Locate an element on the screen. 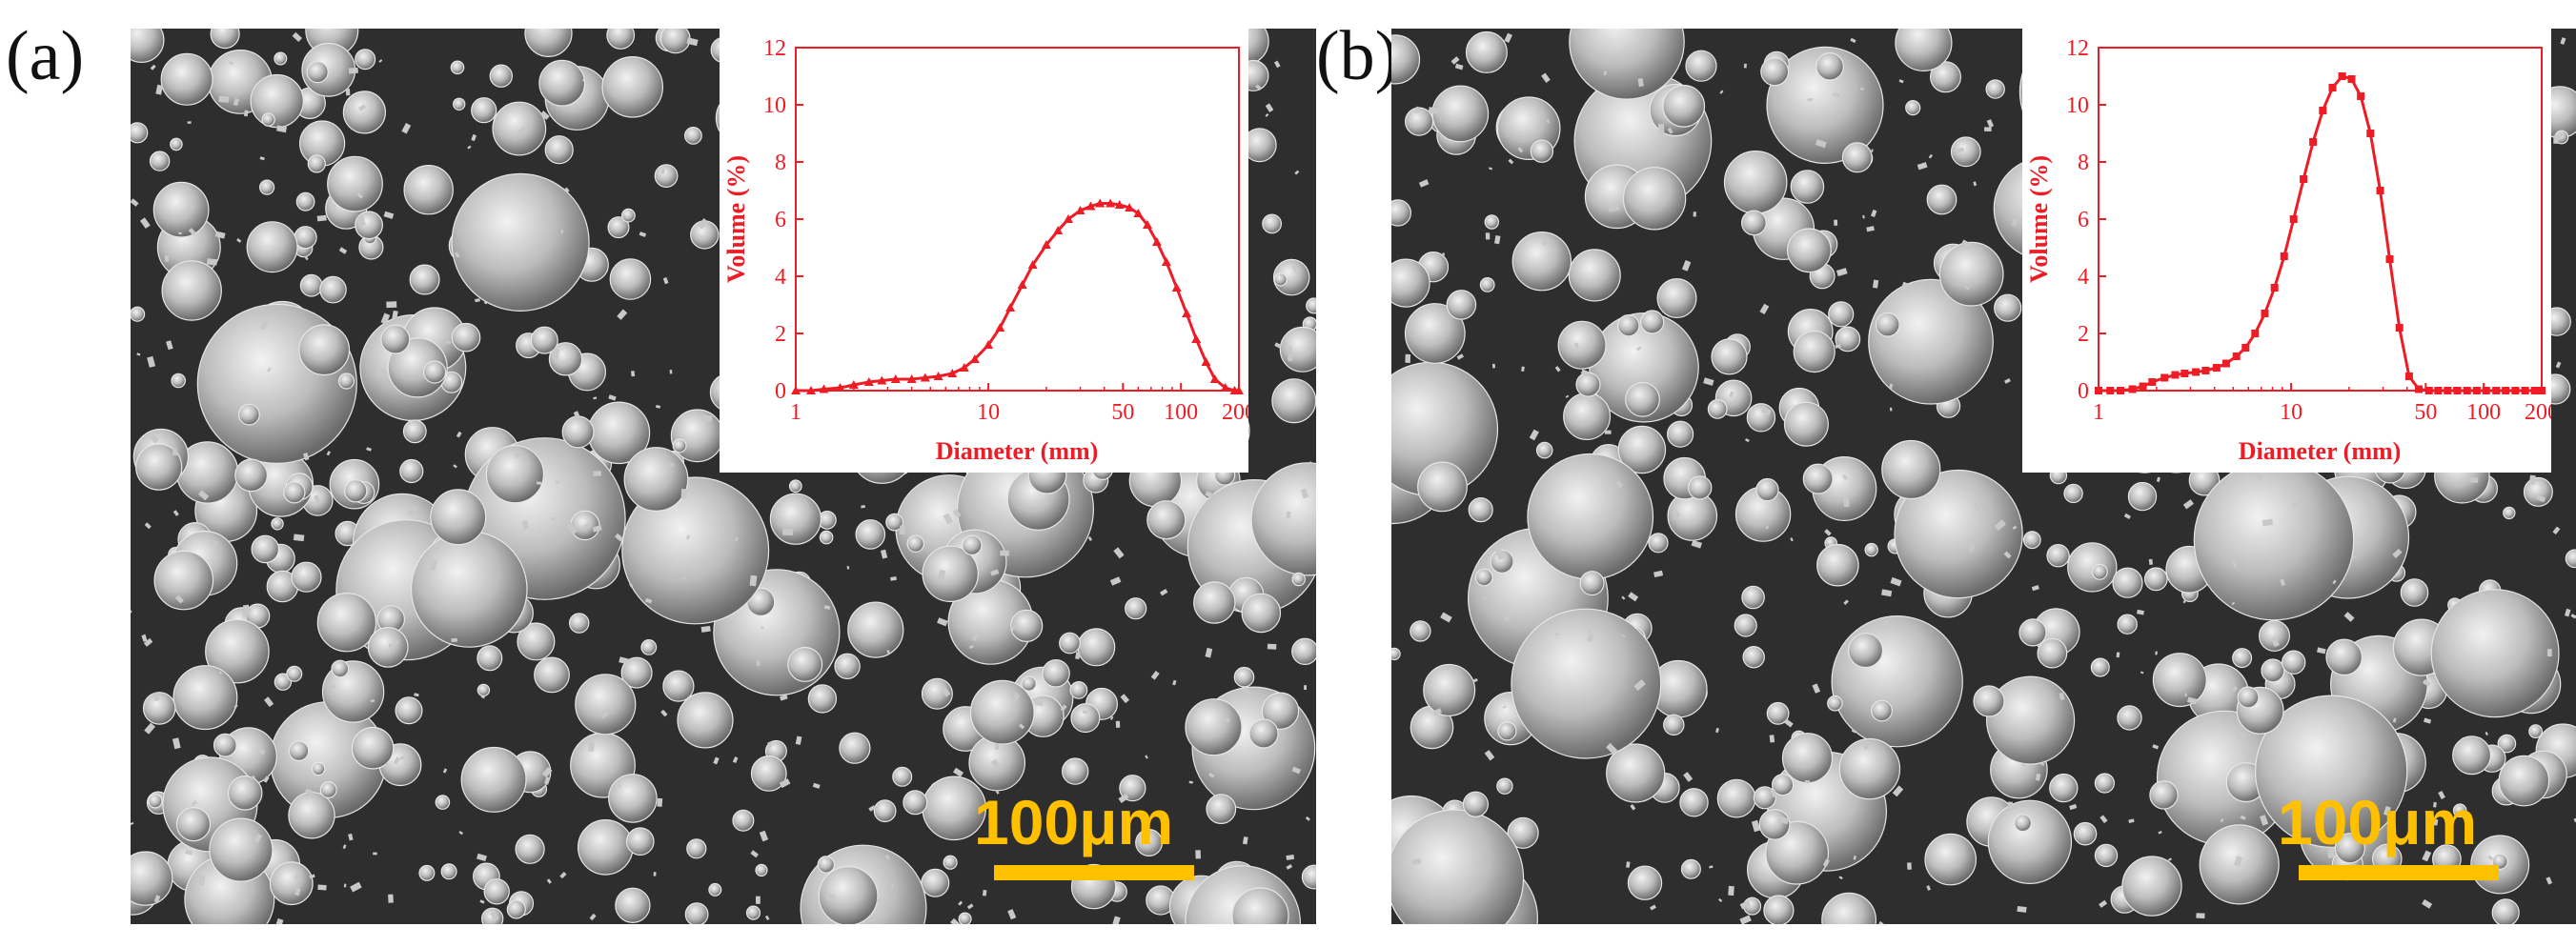 The height and width of the screenshot is (947, 2576). x-tick-label: 100 is located at coordinates (1181, 412).